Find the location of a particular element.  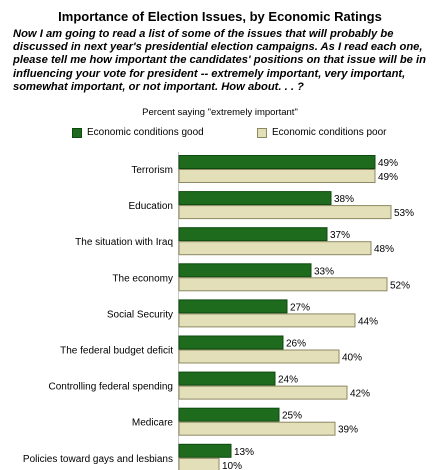

value-label-good: 37% is located at coordinates (340, 235).